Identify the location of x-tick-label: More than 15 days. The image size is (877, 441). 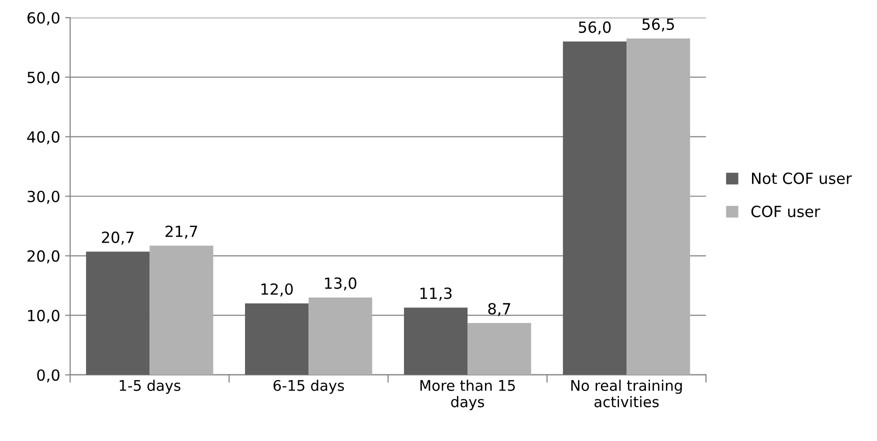
(467, 395).